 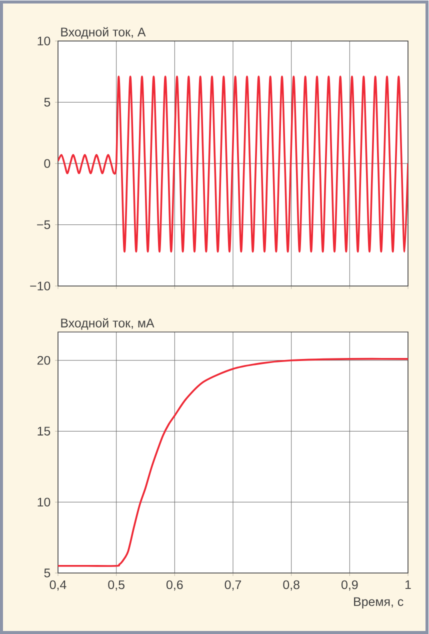 I want to click on y-tick-label: −10, so click(x=40, y=286).